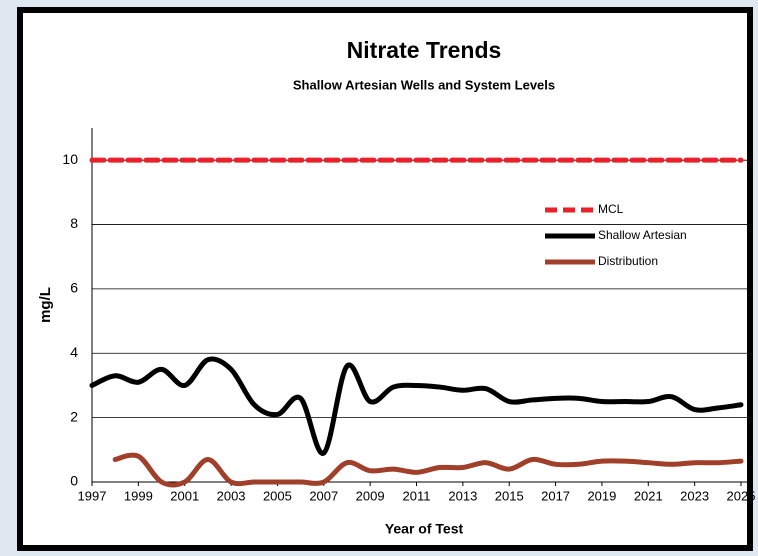  I want to click on legend-label: Distribution, so click(628, 261).